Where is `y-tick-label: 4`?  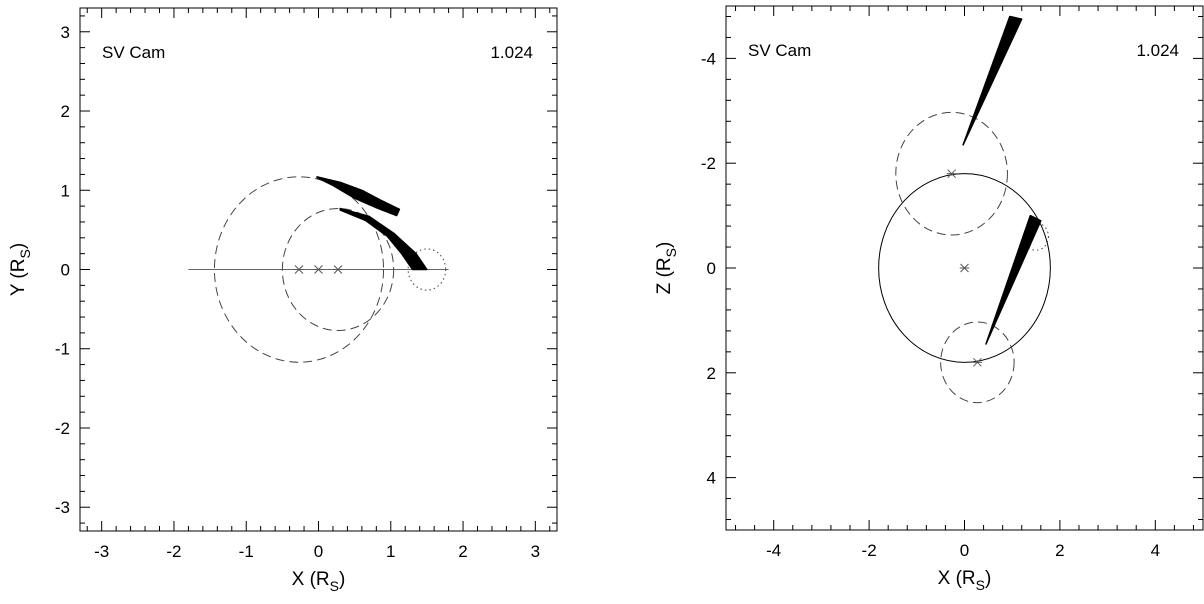 y-tick-label: 4 is located at coordinates (711, 478).